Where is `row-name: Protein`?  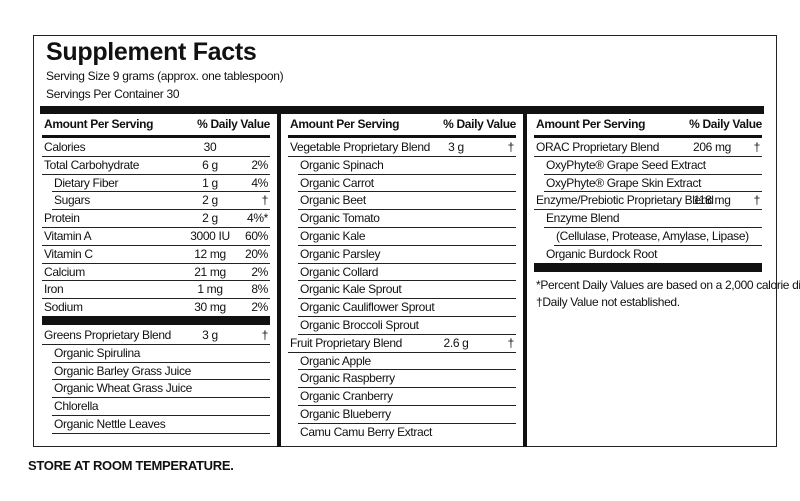 row-name: Protein is located at coordinates (62, 218).